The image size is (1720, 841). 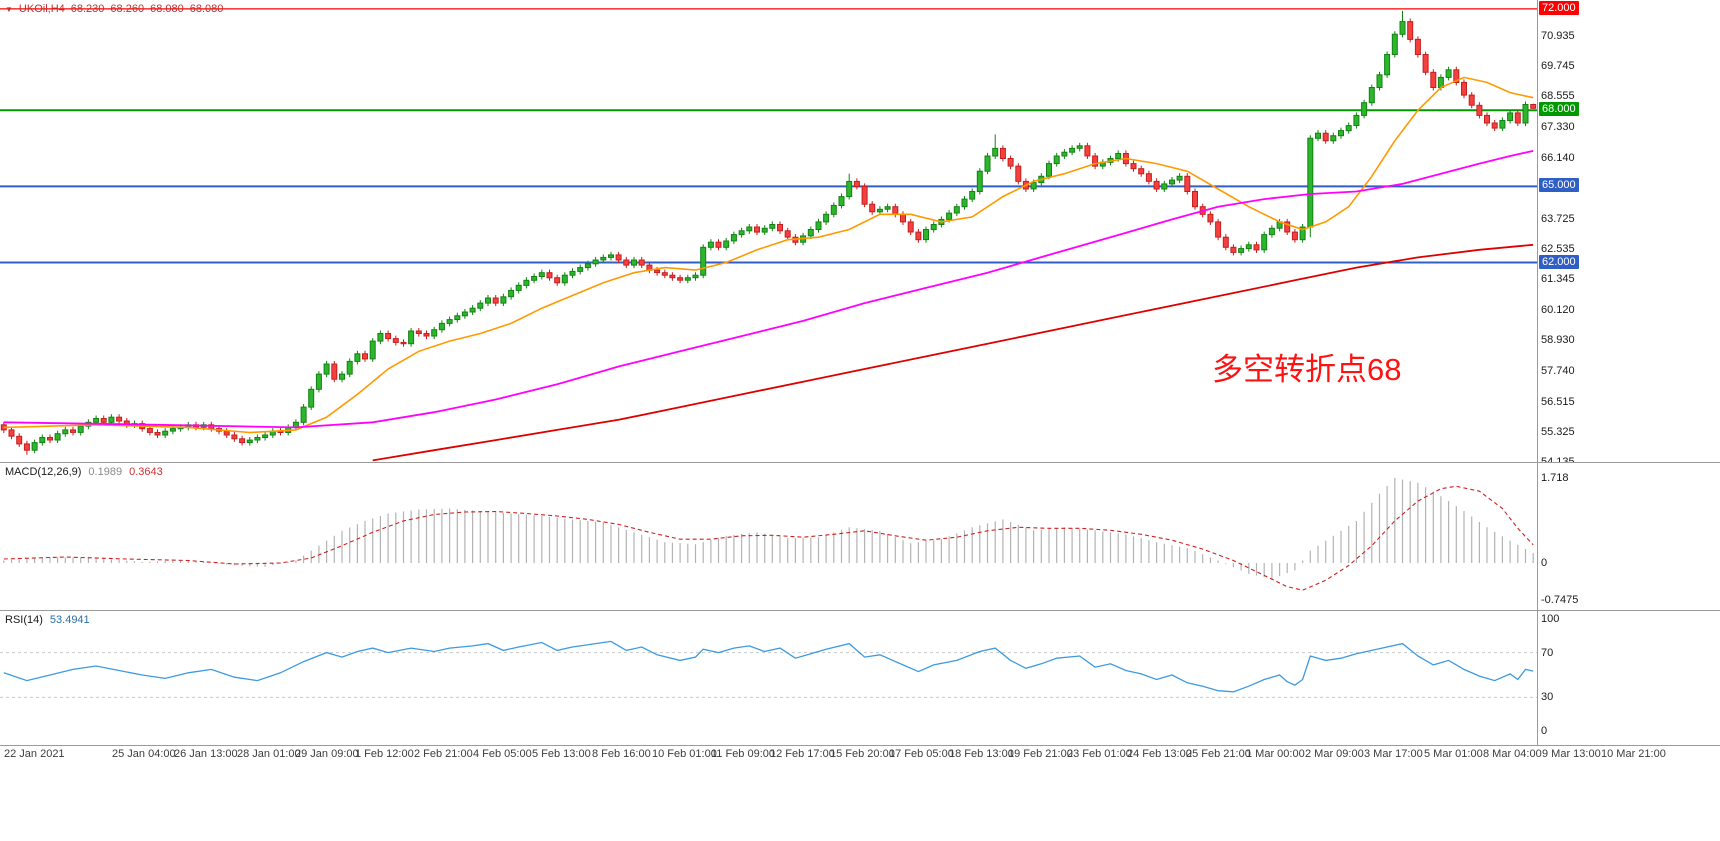 I want to click on time-axis-label: 4 Feb 05:00, so click(x=502, y=754).